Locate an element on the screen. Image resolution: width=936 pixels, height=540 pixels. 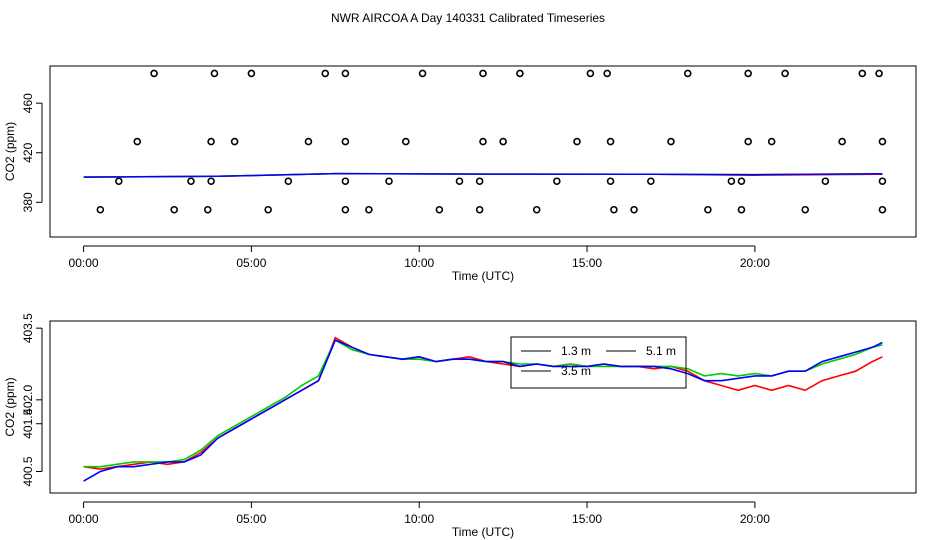
legend-label: 1.3 m is located at coordinates (576, 351).